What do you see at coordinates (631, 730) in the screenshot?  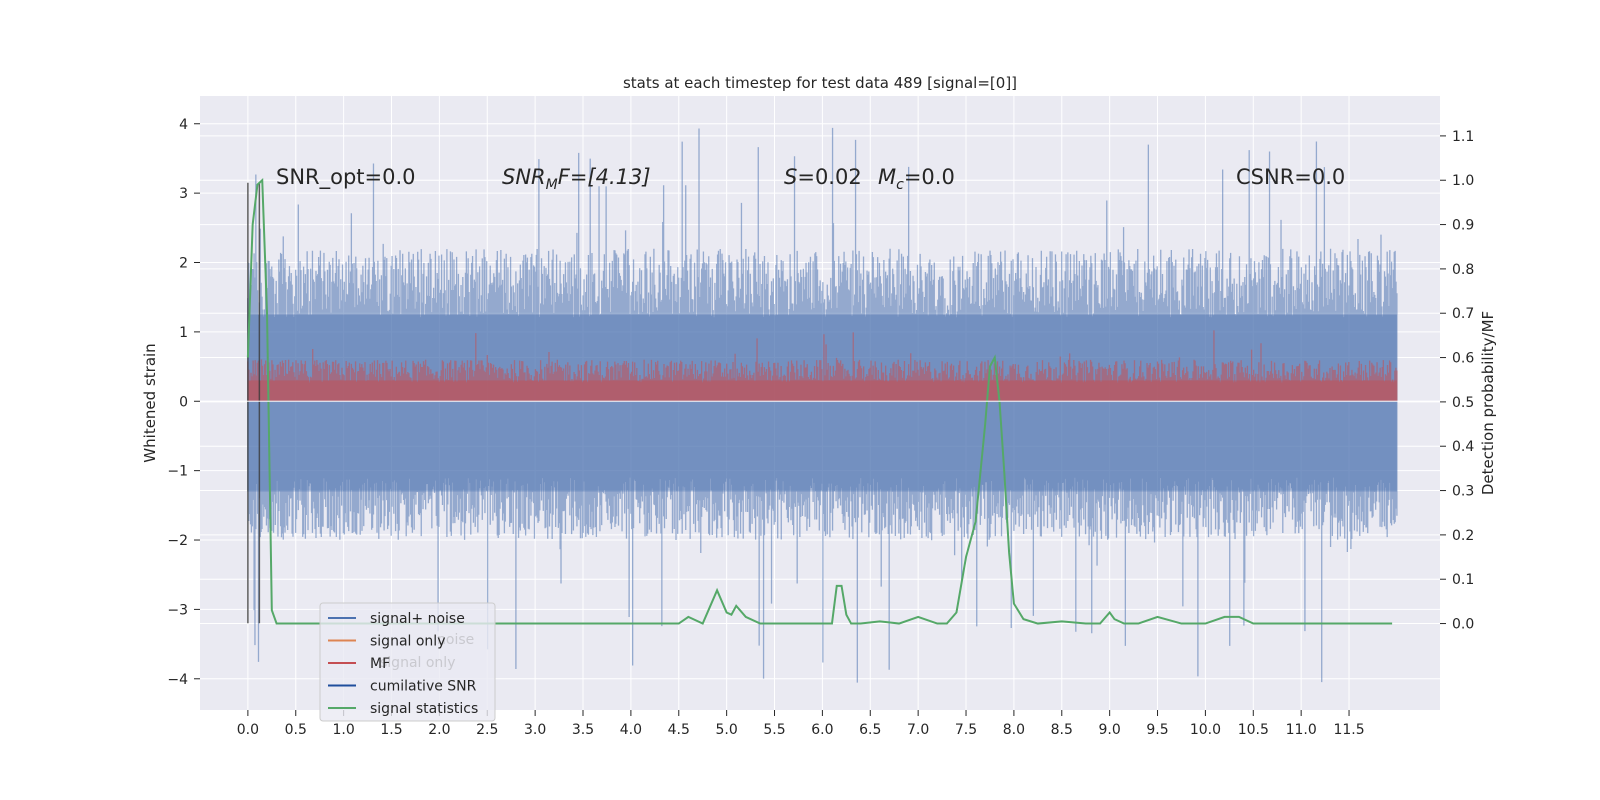 I see `x-tick-label: 4.0` at bounding box center [631, 730].